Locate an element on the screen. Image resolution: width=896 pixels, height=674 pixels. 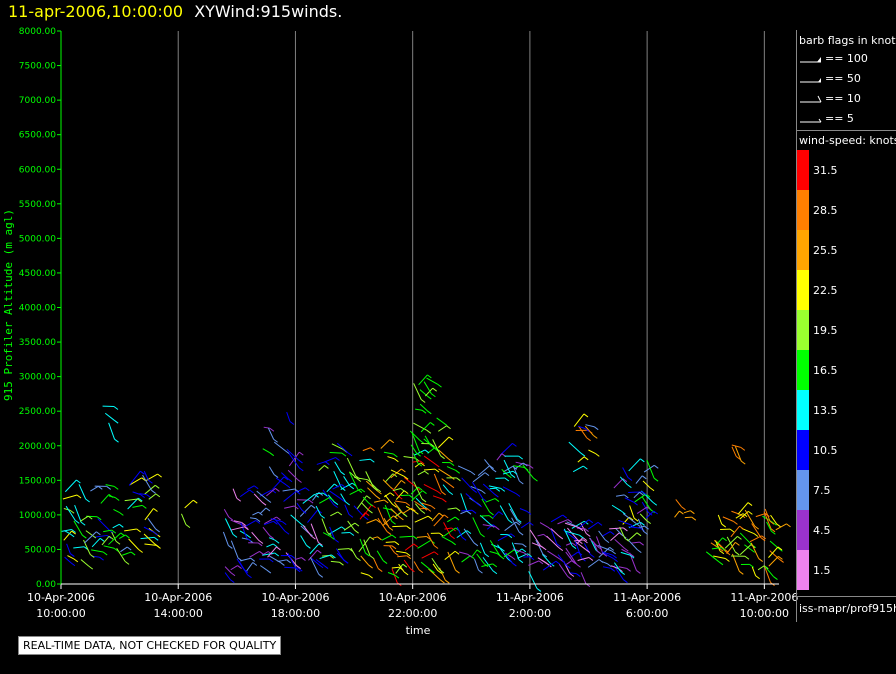
y-tick-label: 0.00 is located at coordinates (46, 585).